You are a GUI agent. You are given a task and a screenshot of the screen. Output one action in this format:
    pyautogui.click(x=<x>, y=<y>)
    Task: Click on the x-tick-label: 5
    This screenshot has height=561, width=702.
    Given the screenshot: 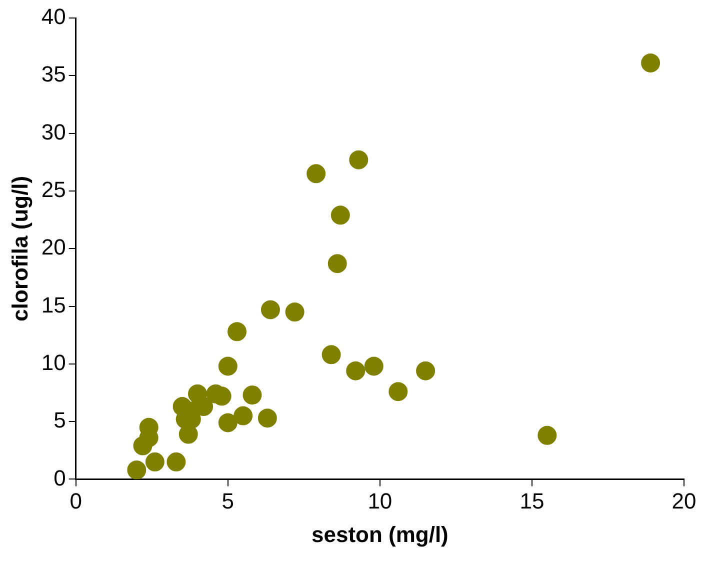 What is the action you would take?
    pyautogui.click(x=228, y=501)
    